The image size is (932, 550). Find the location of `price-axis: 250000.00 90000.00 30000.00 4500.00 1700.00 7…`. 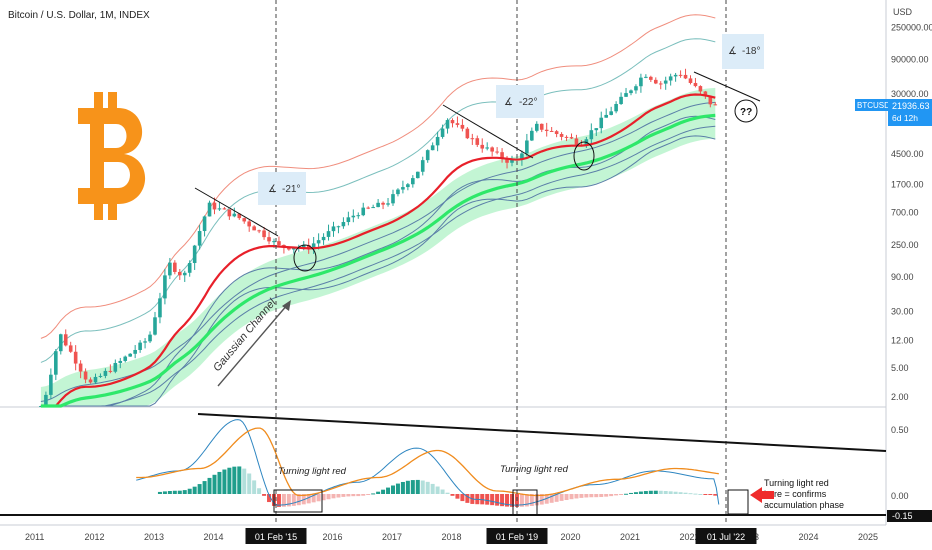

price-axis: 250000.00 90000.00 30000.00 4500.00 1700.00 7… is located at coordinates (911, 212).